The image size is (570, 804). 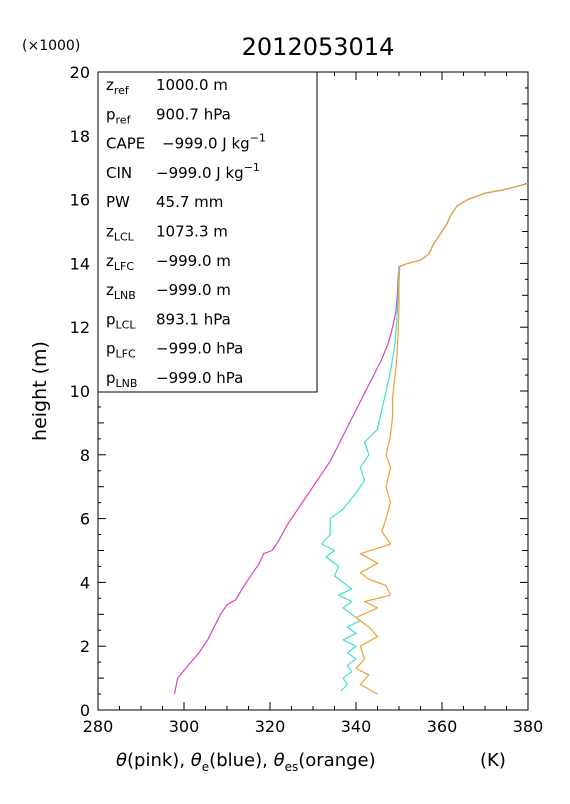 What do you see at coordinates (85, 646) in the screenshot?
I see `y-tick-label: 2` at bounding box center [85, 646].